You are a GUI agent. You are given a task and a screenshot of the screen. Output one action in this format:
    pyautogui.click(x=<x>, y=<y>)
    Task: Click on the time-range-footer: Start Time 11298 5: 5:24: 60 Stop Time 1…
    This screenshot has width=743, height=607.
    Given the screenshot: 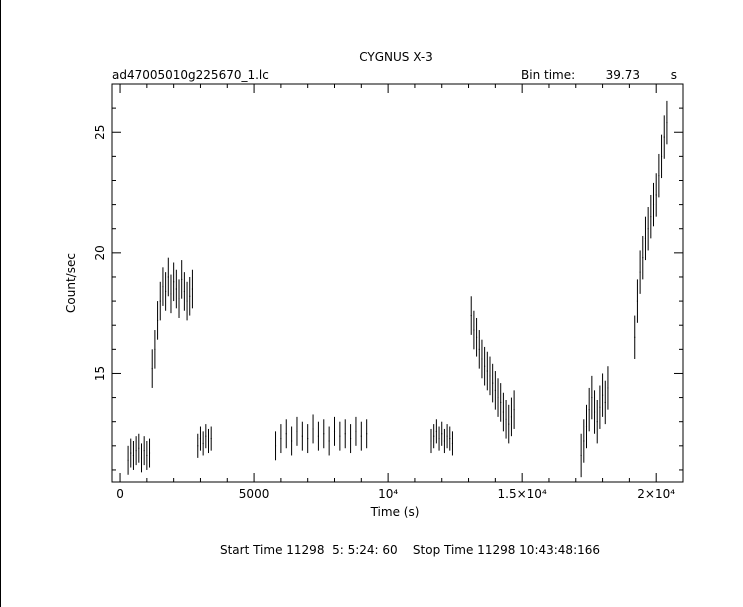 What is the action you would take?
    pyautogui.click(x=410, y=550)
    